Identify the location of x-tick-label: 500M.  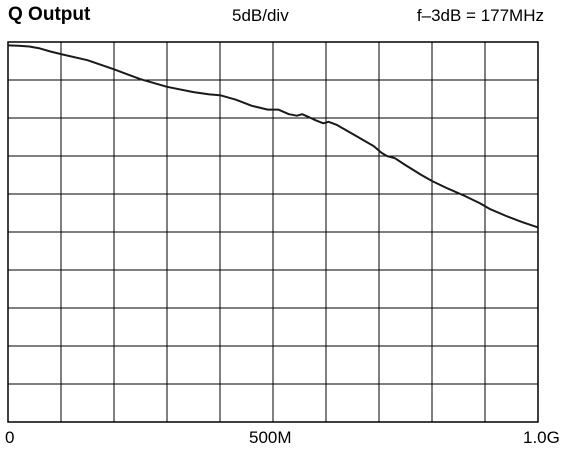
(270, 437).